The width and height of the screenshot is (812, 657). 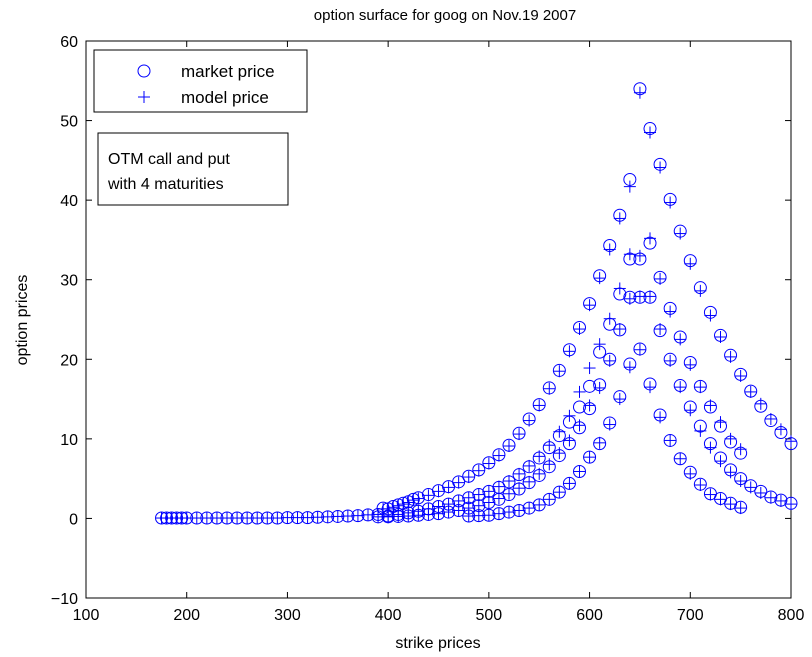 What do you see at coordinates (69, 122) in the screenshot?
I see `y-tick-label: 50` at bounding box center [69, 122].